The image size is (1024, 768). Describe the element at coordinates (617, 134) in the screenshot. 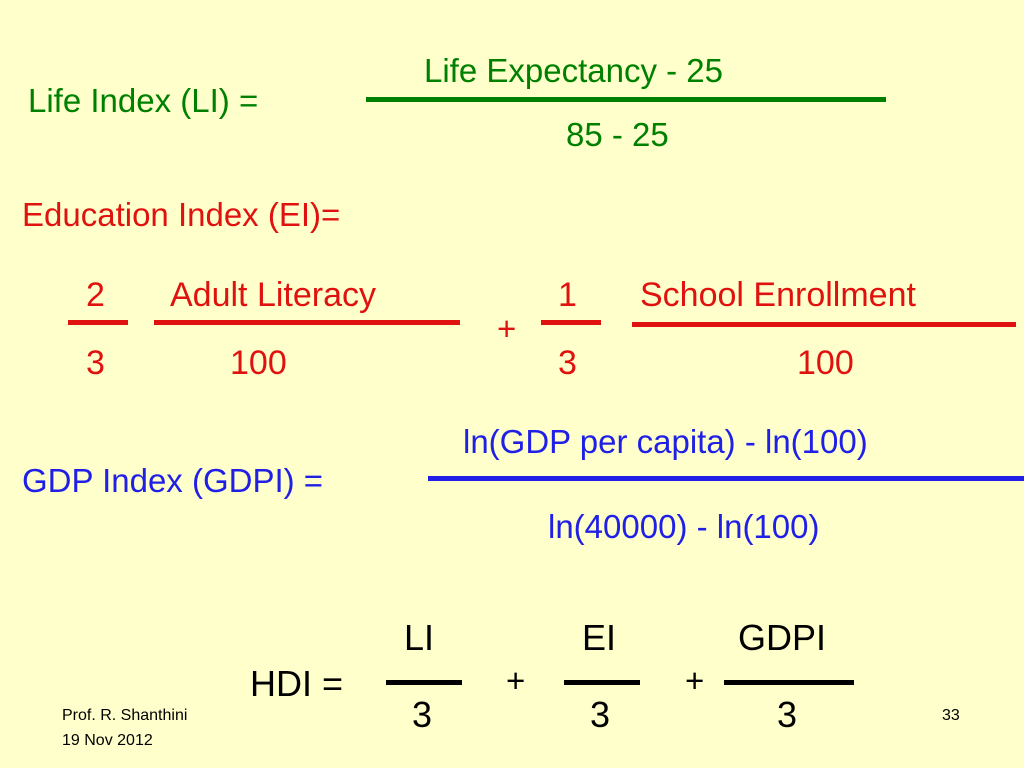

I see `life-index-denominator: 85 - 25` at that location.